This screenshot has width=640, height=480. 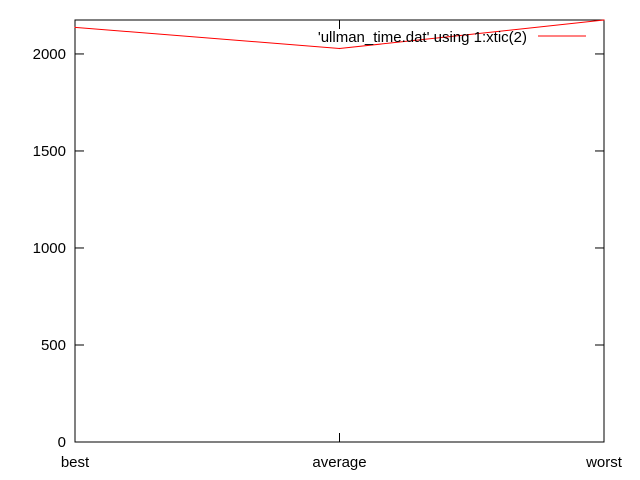 I want to click on legend: 'ullman_time.dat' using 1:xtic(2), so click(x=452, y=37).